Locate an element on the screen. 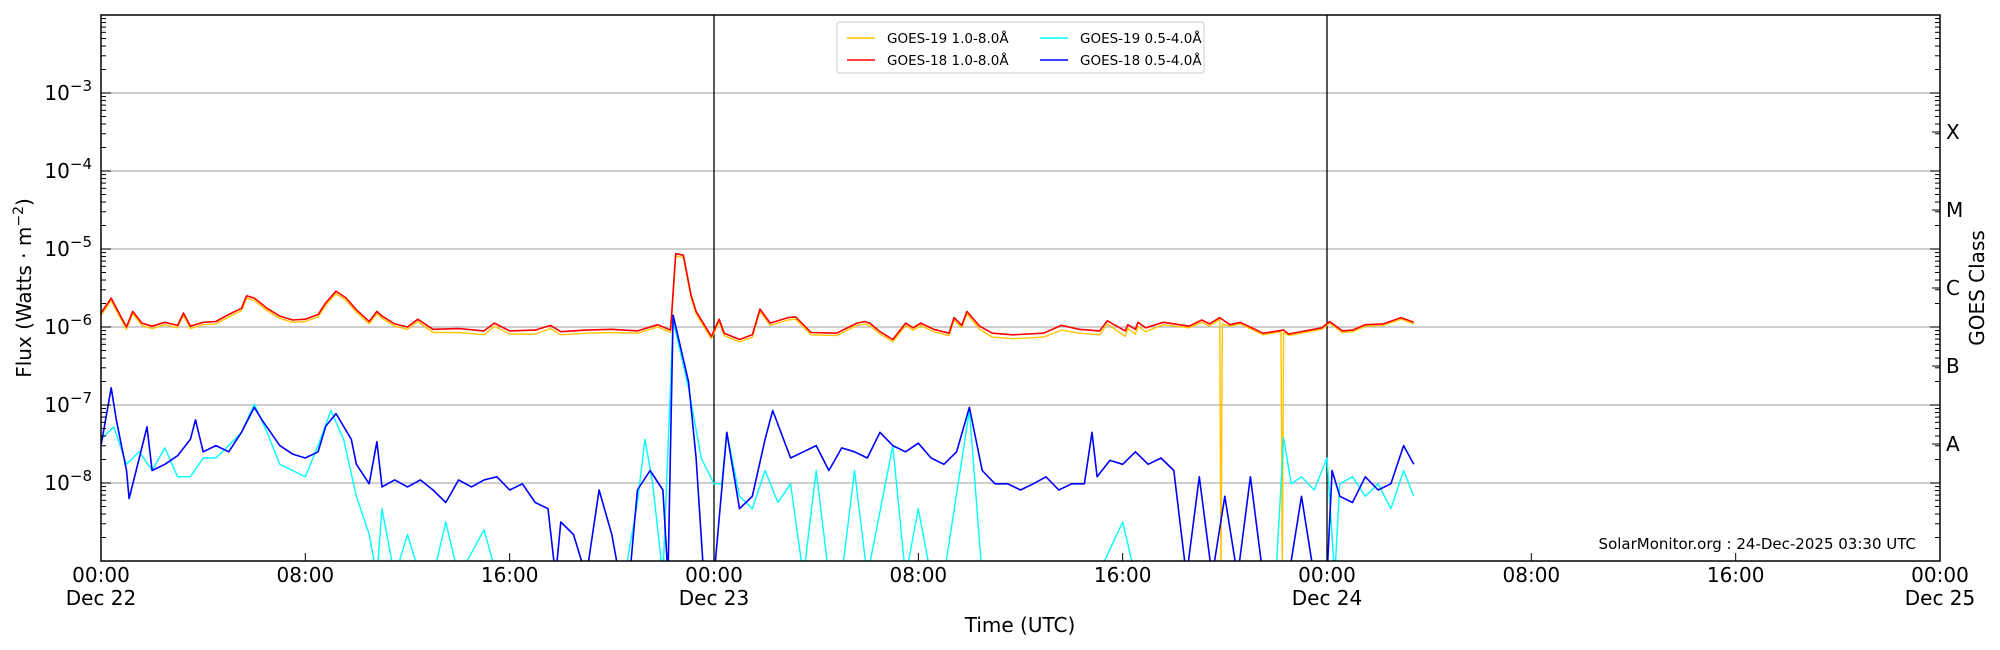  y-tick-label: 10⁻⁴ is located at coordinates (68, 169).